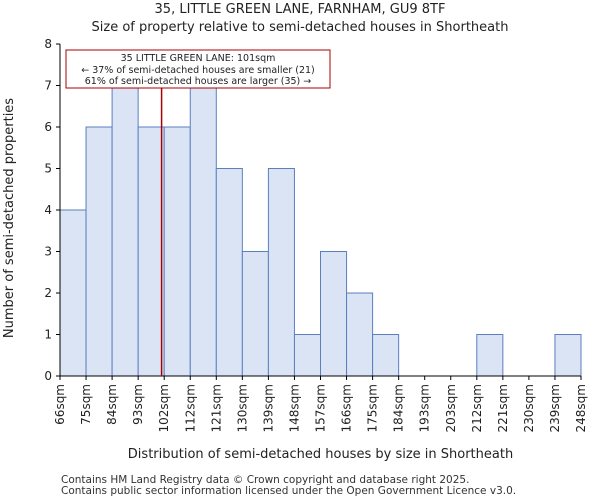  What do you see at coordinates (164, 408) in the screenshot?
I see `x-tick-label: 102sqm` at bounding box center [164, 408].